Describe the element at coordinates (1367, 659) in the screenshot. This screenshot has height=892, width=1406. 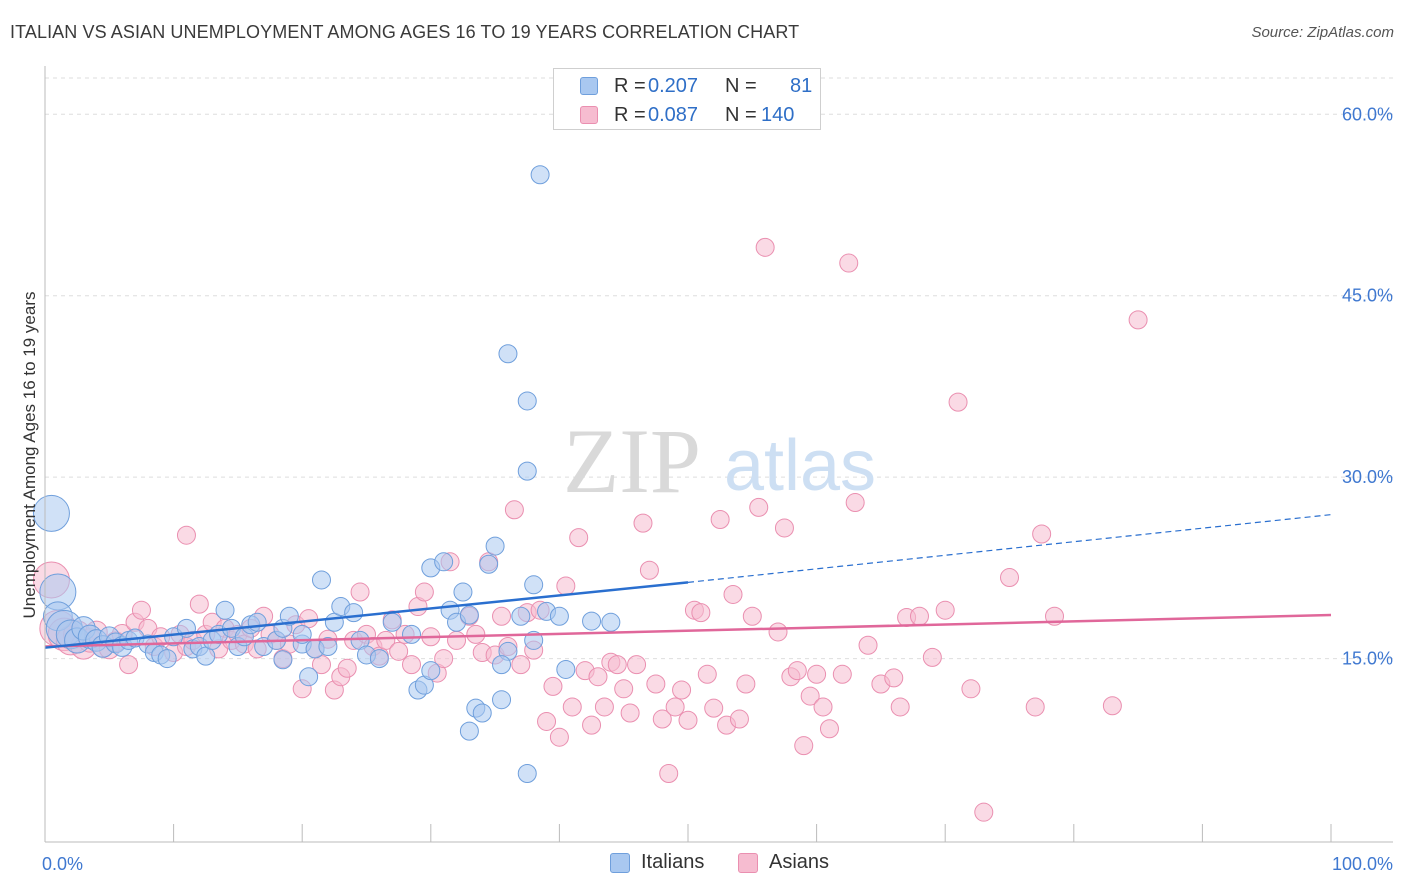
I see `y-tick-label: 15.0%` at that location.